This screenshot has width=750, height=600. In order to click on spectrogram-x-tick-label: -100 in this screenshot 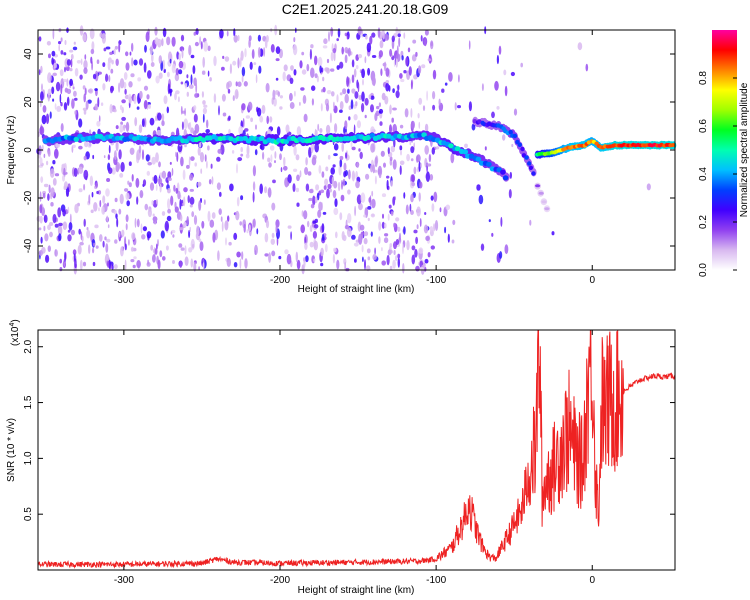, I will do `click(436, 280)`.